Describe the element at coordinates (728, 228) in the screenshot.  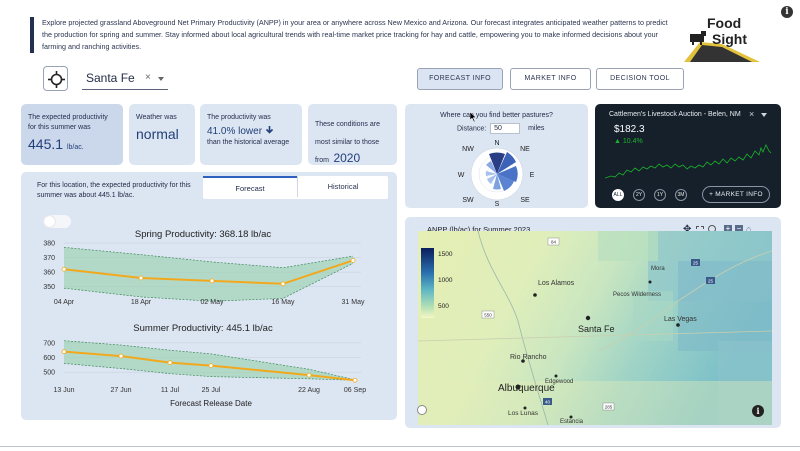
I see `zoom-in-icon: +` at that location.